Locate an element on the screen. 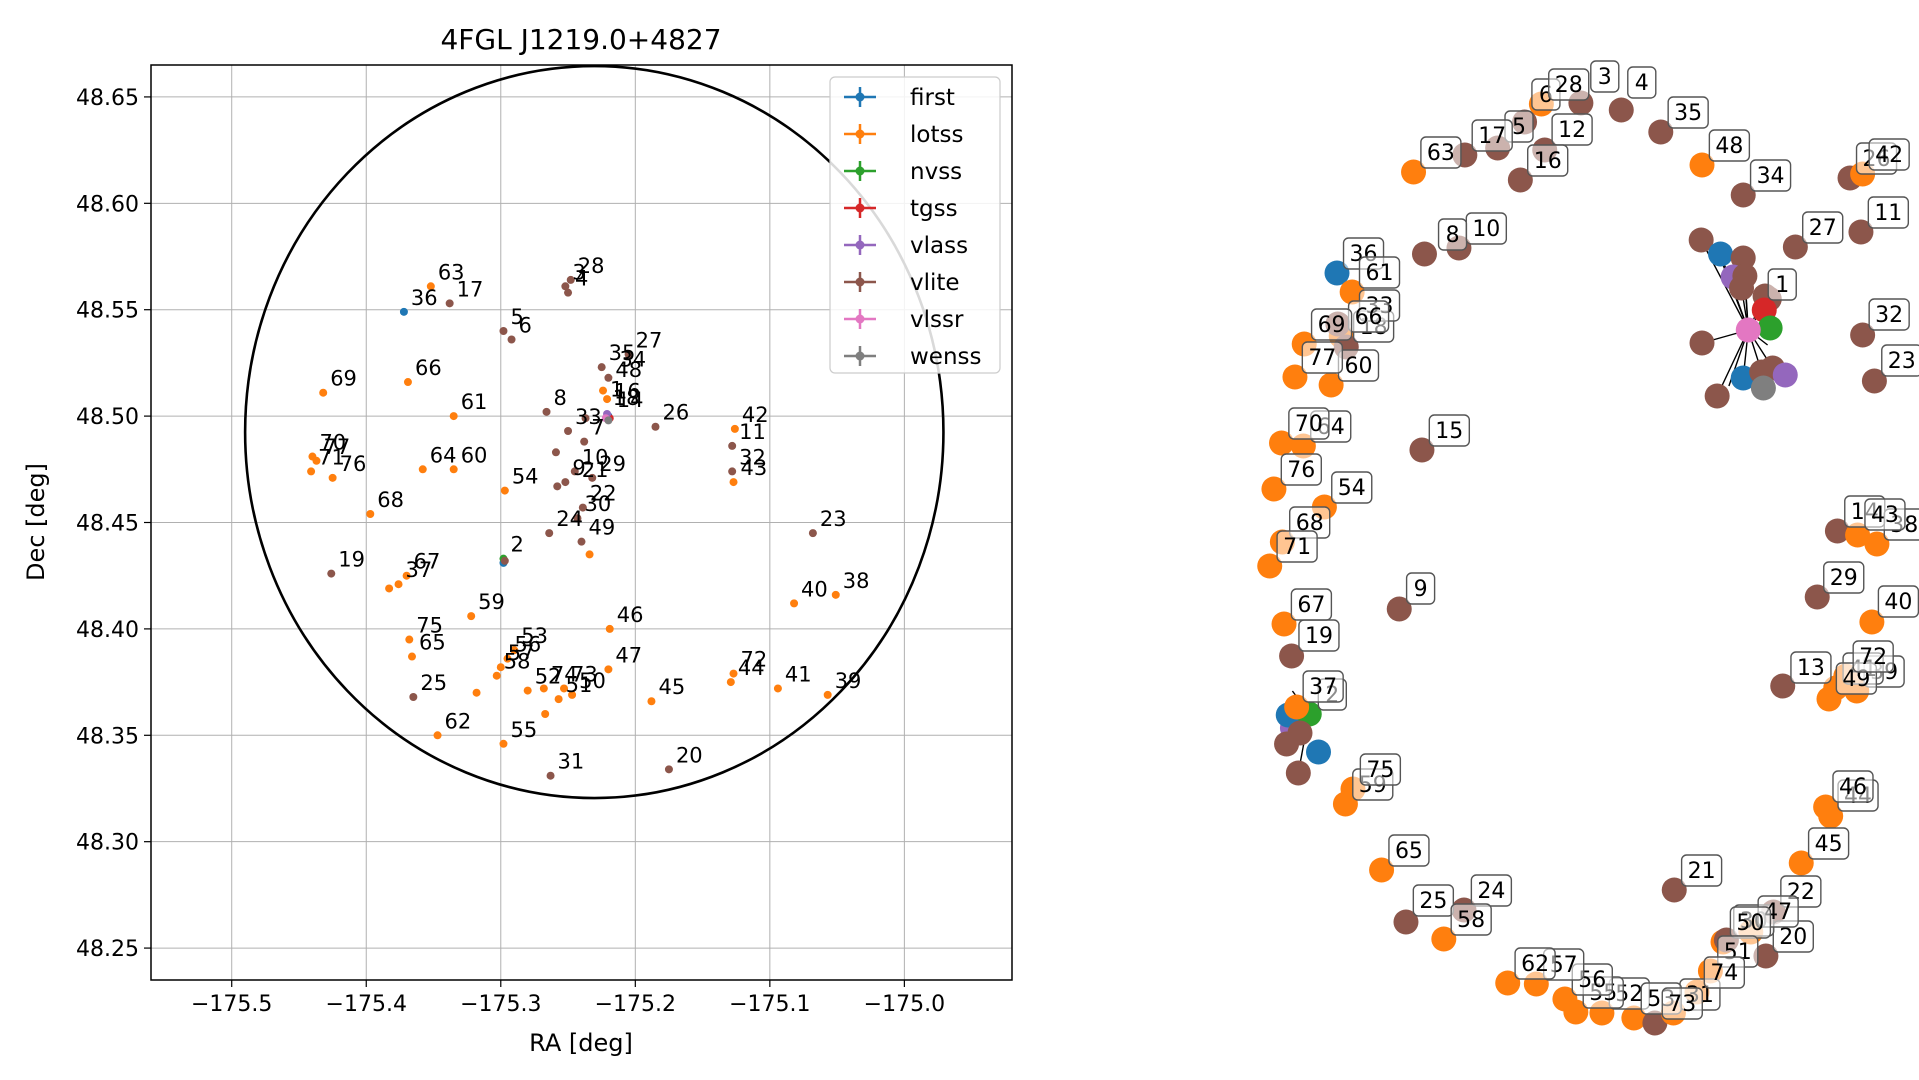 The height and width of the screenshot is (1080, 1919). node-label-text: 75 is located at coordinates (1380, 770).